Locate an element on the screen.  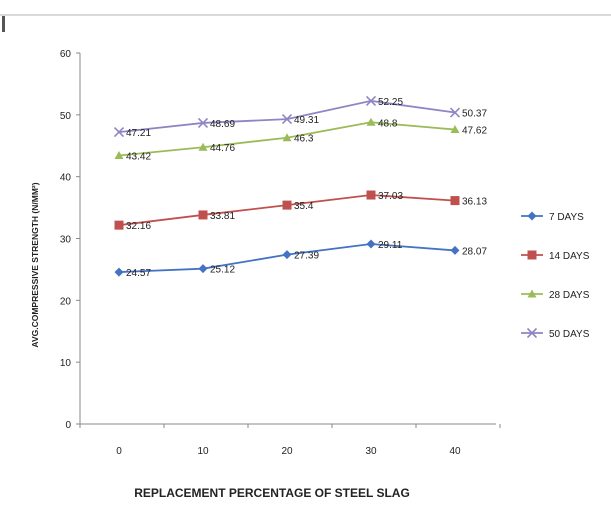
legend-label: 7 DAYS is located at coordinates (566, 217).